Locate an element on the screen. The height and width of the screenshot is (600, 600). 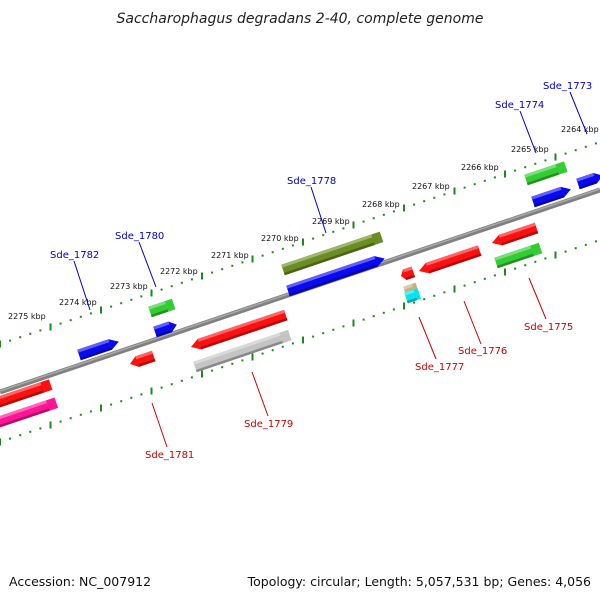
gene-box-gray is located at coordinates (242, 351).